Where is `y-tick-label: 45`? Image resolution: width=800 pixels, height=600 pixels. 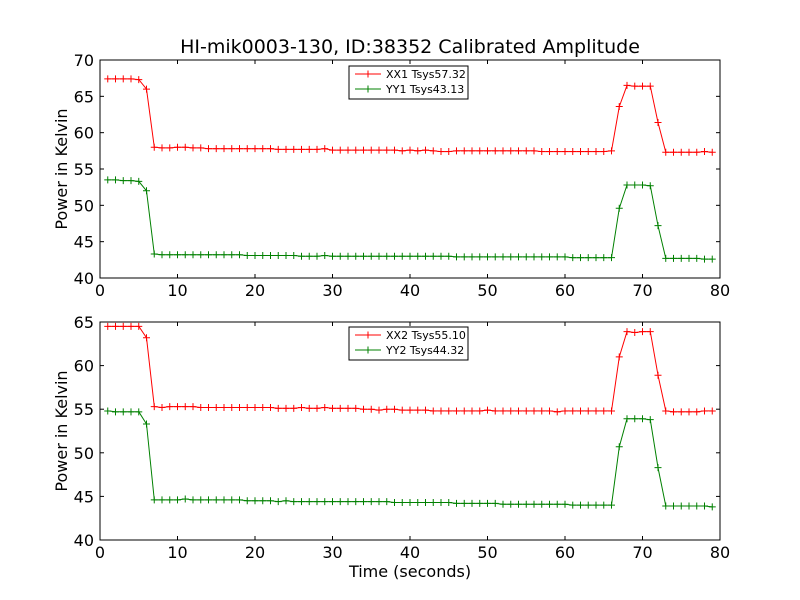 y-tick-label: 45 is located at coordinates (84, 496).